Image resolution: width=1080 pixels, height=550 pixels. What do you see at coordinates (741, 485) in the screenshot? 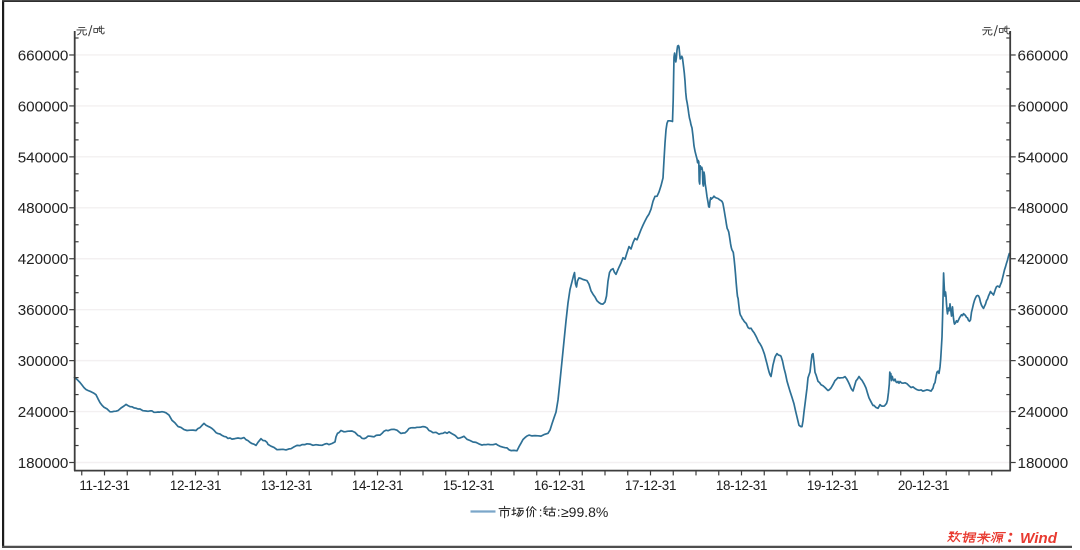
I see `svg-text: 18-12-31` at bounding box center [741, 485].